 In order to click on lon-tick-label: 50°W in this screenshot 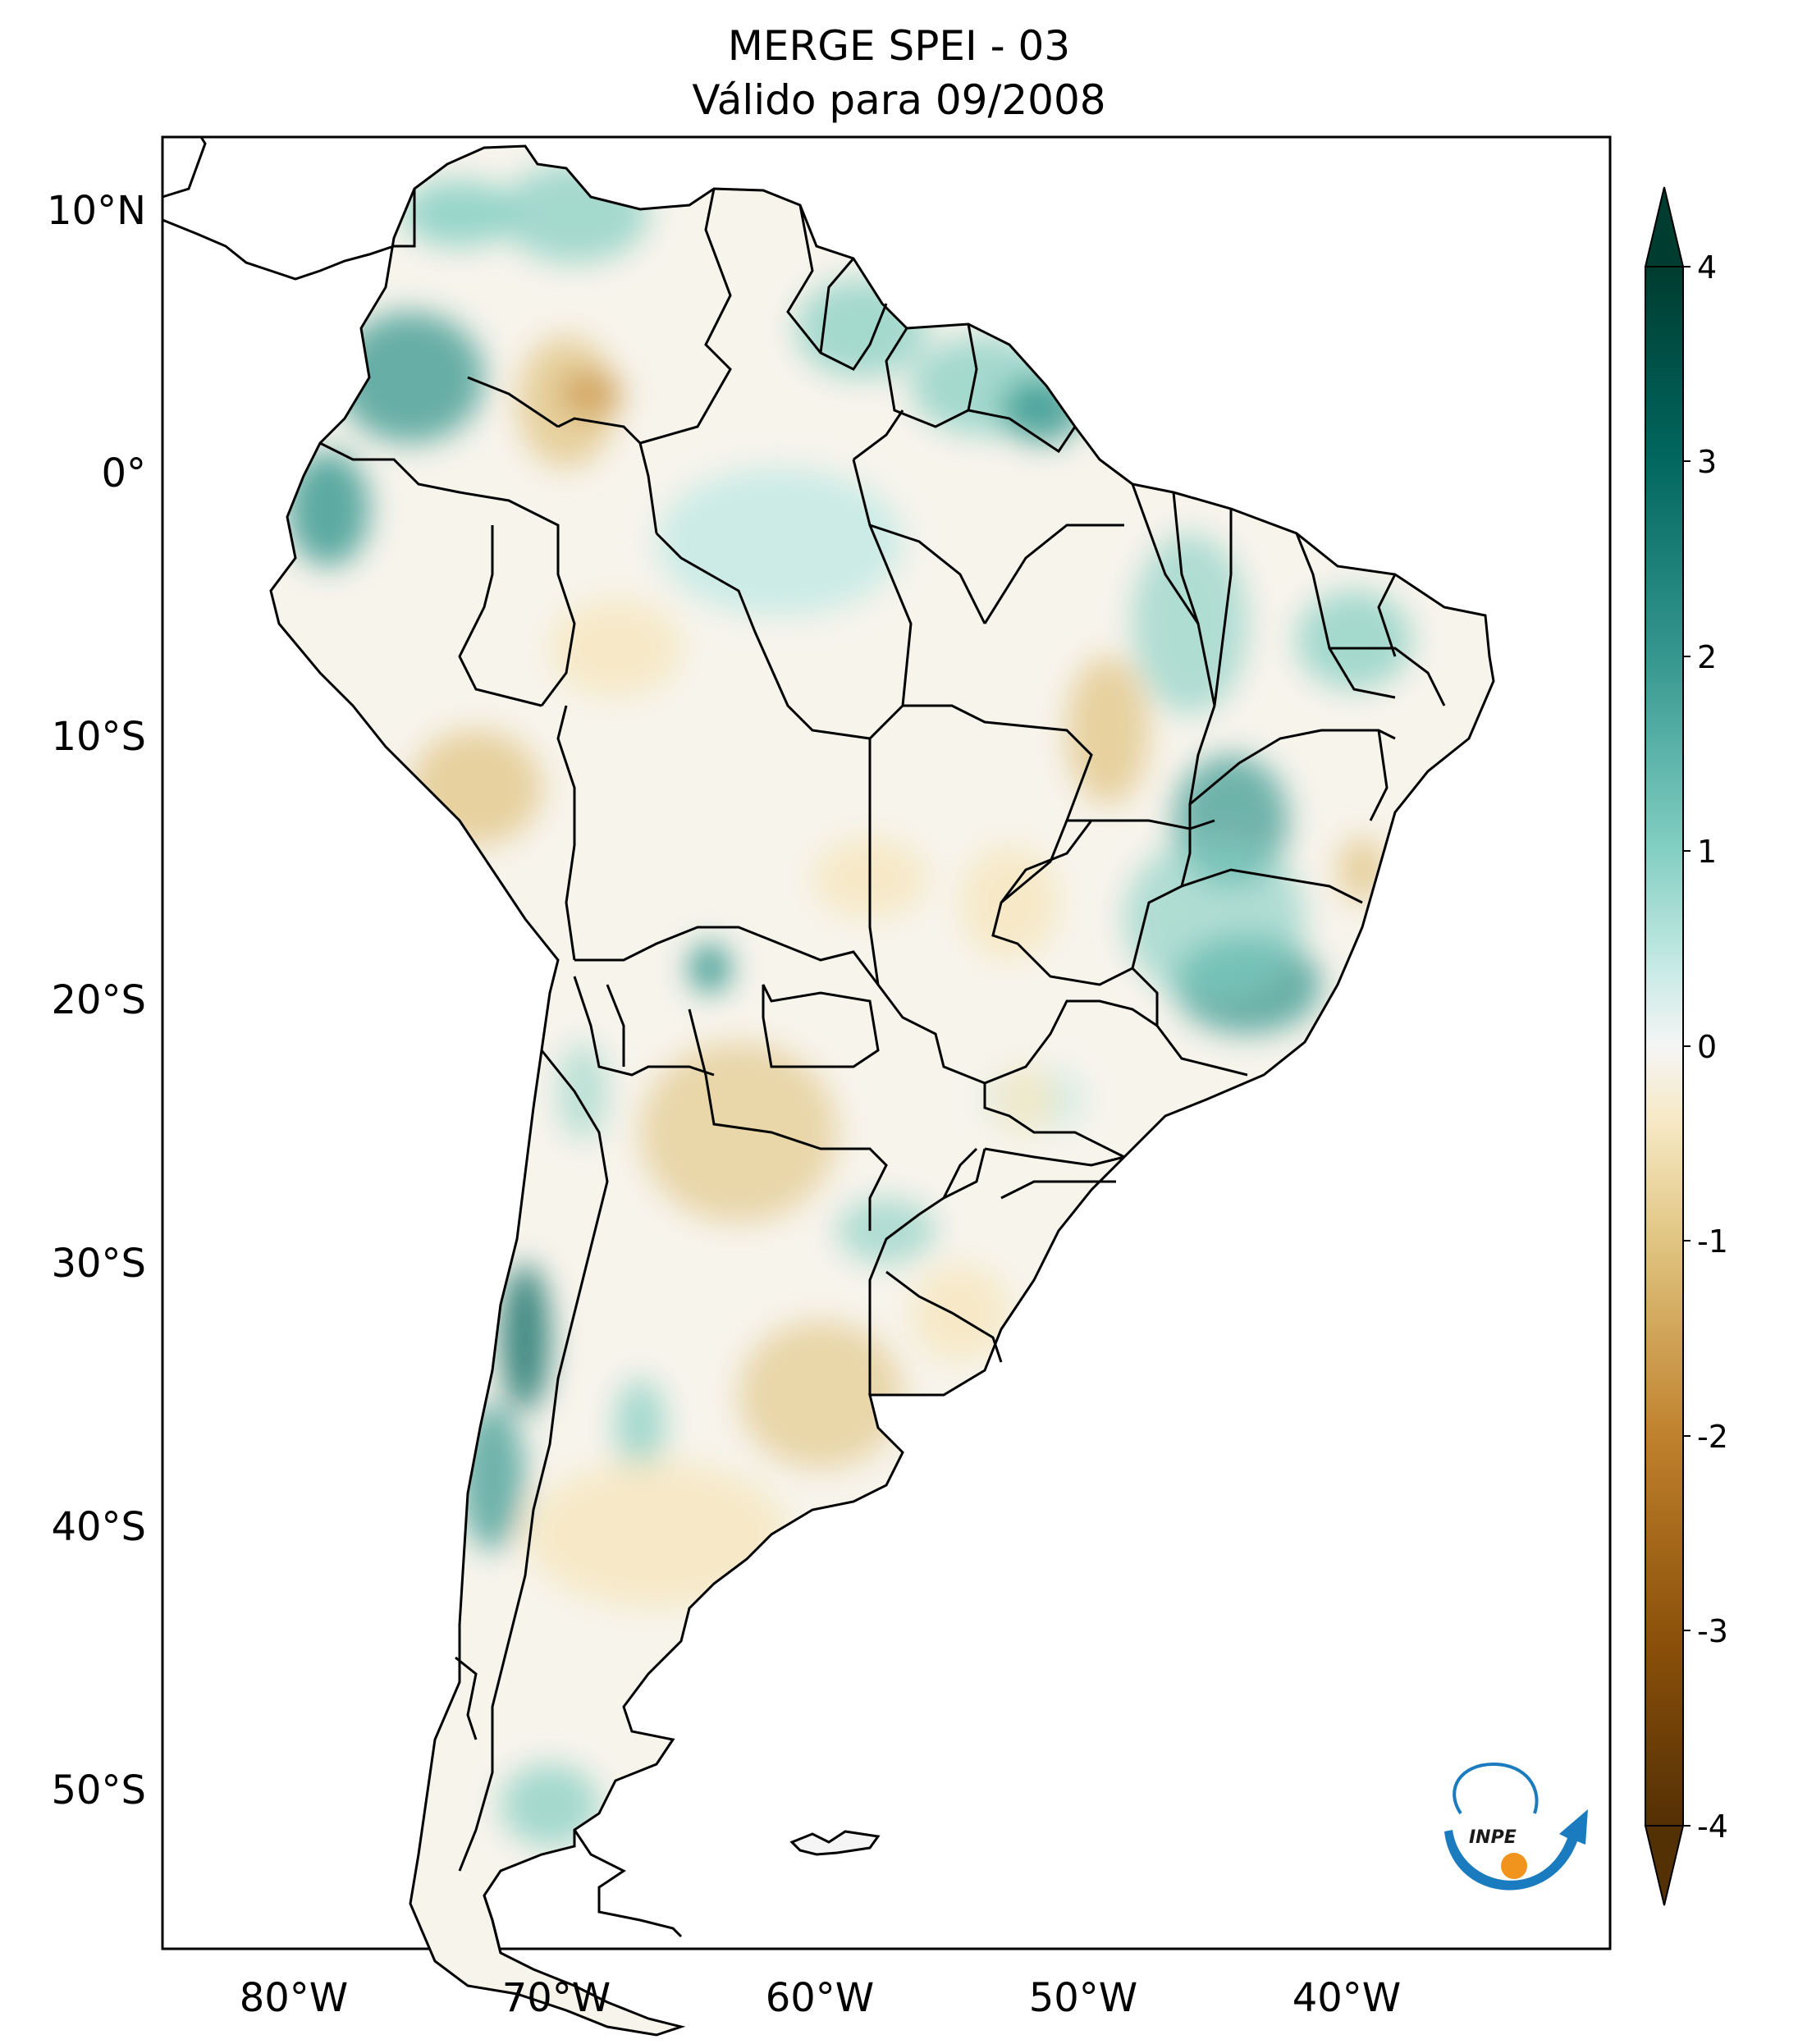, I will do `click(1083, 1998)`.